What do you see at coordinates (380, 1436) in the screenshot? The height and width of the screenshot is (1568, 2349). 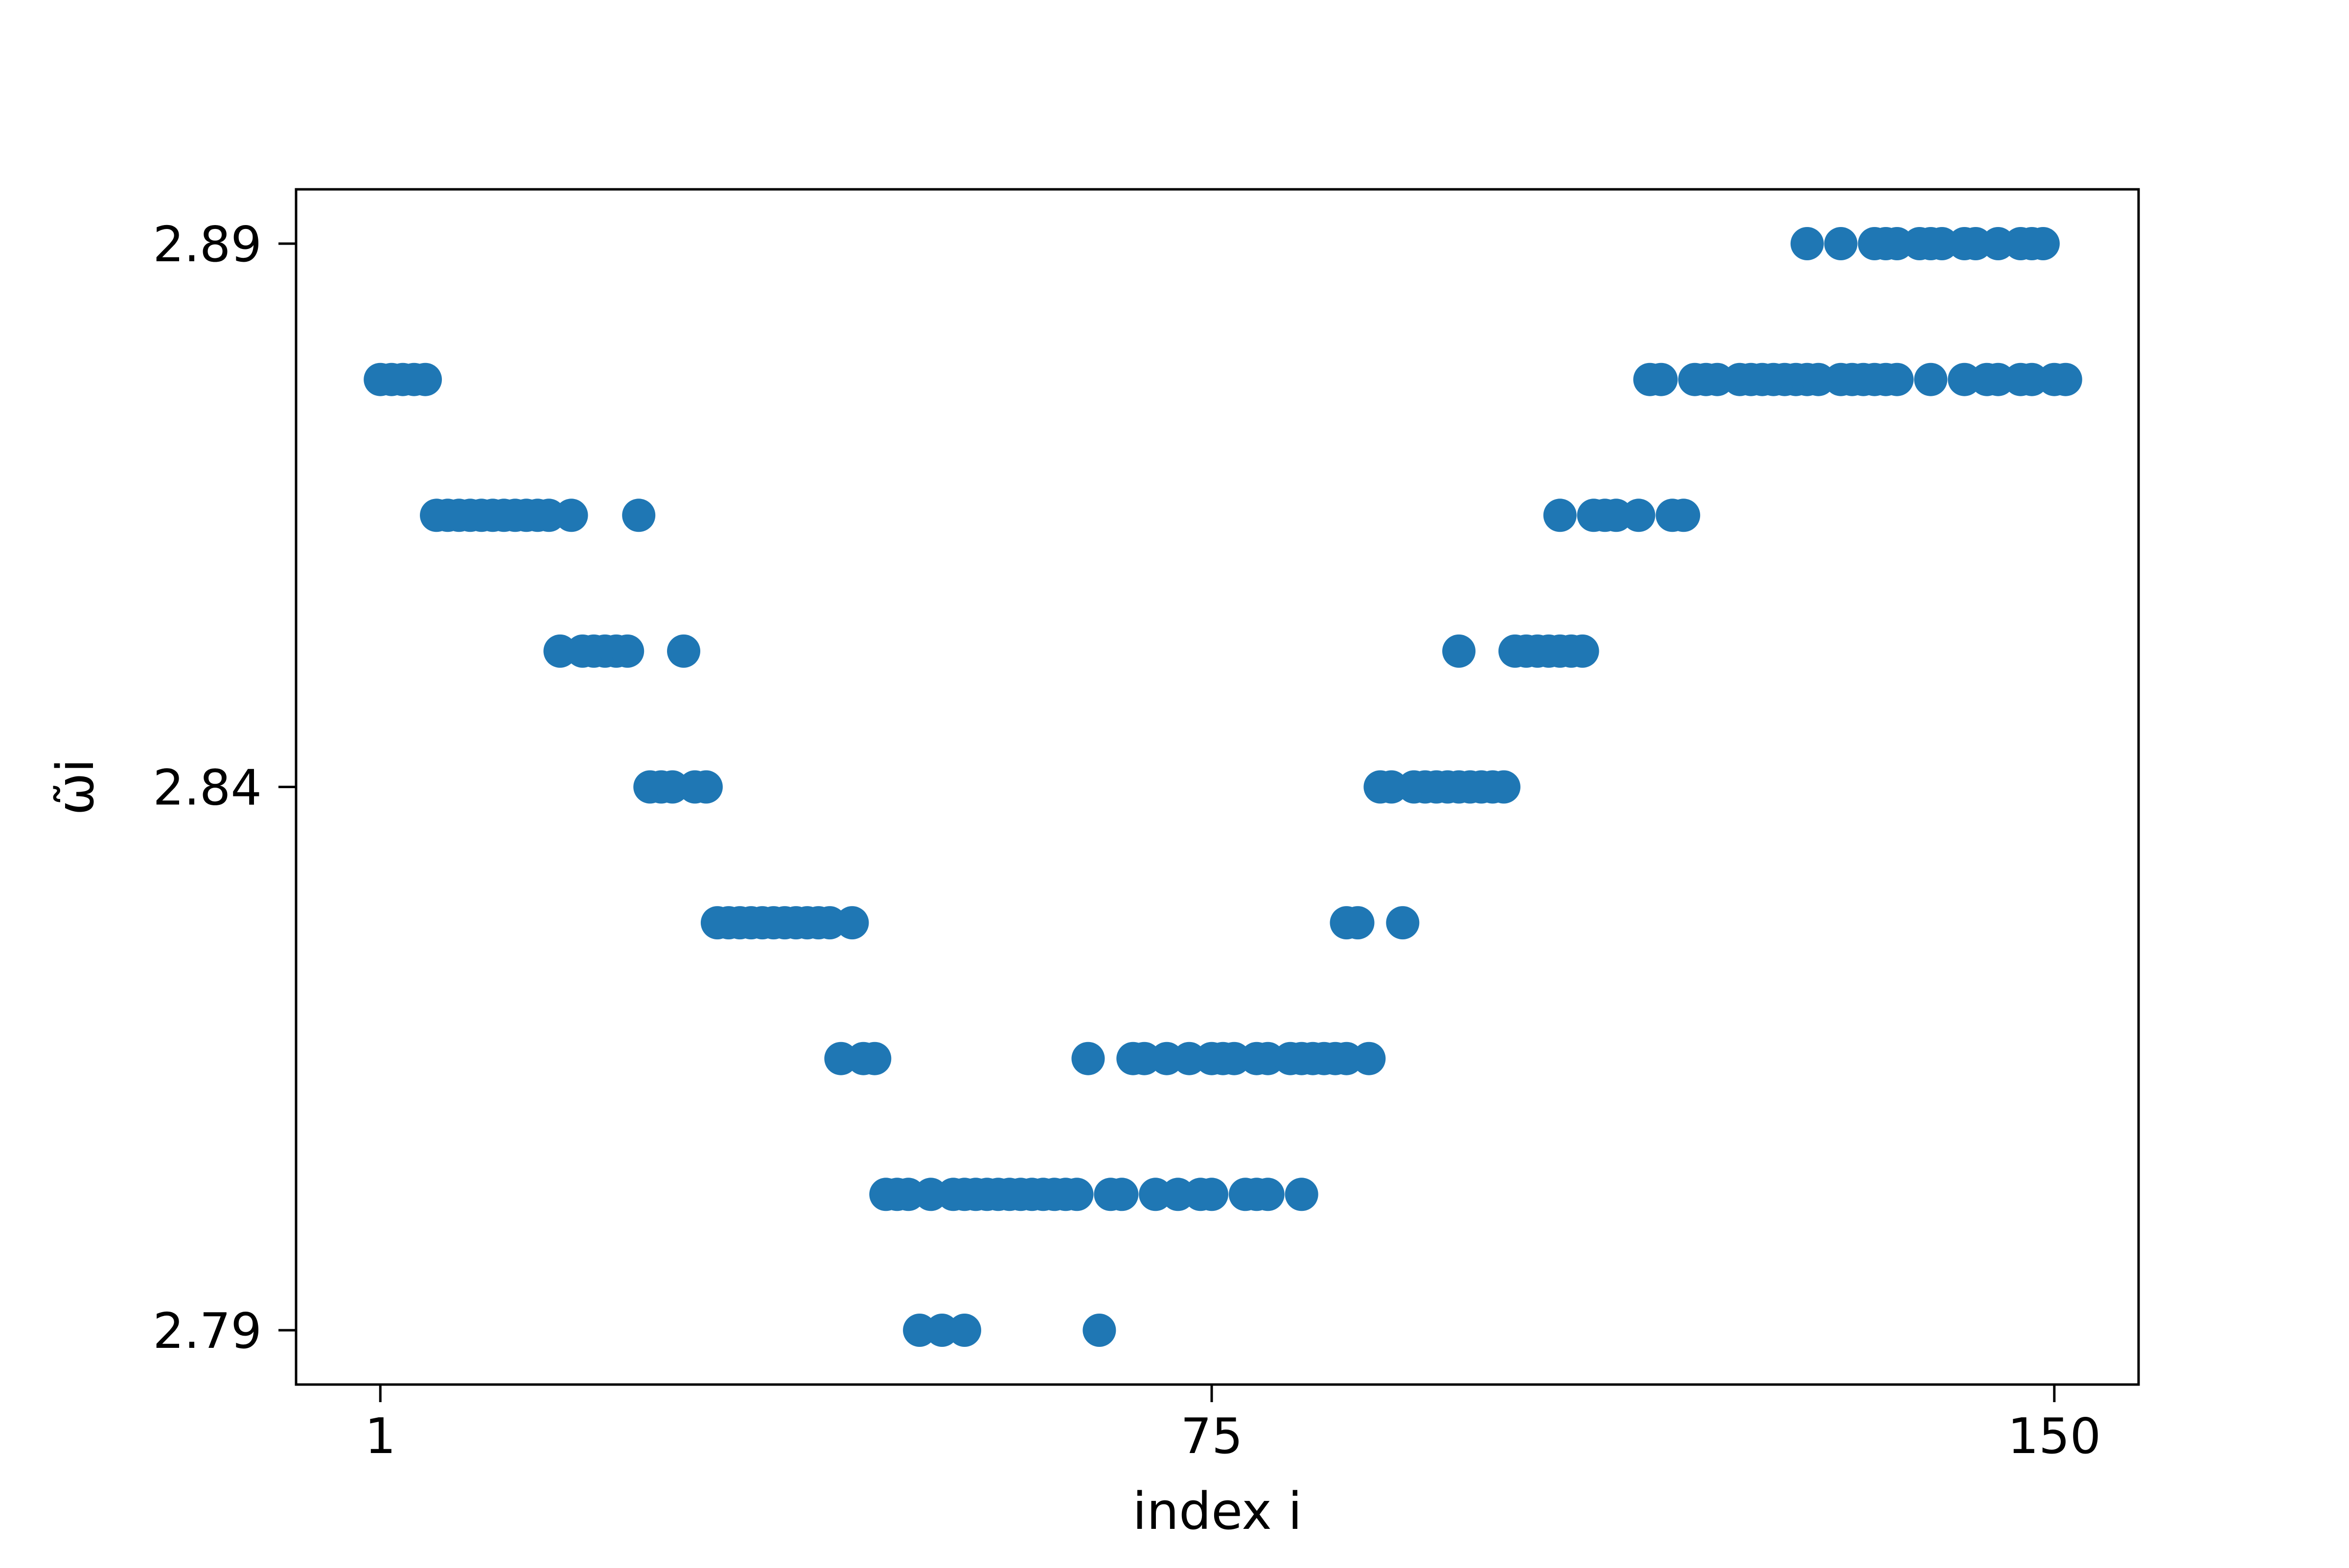 I see `x-tick-label: 1` at bounding box center [380, 1436].